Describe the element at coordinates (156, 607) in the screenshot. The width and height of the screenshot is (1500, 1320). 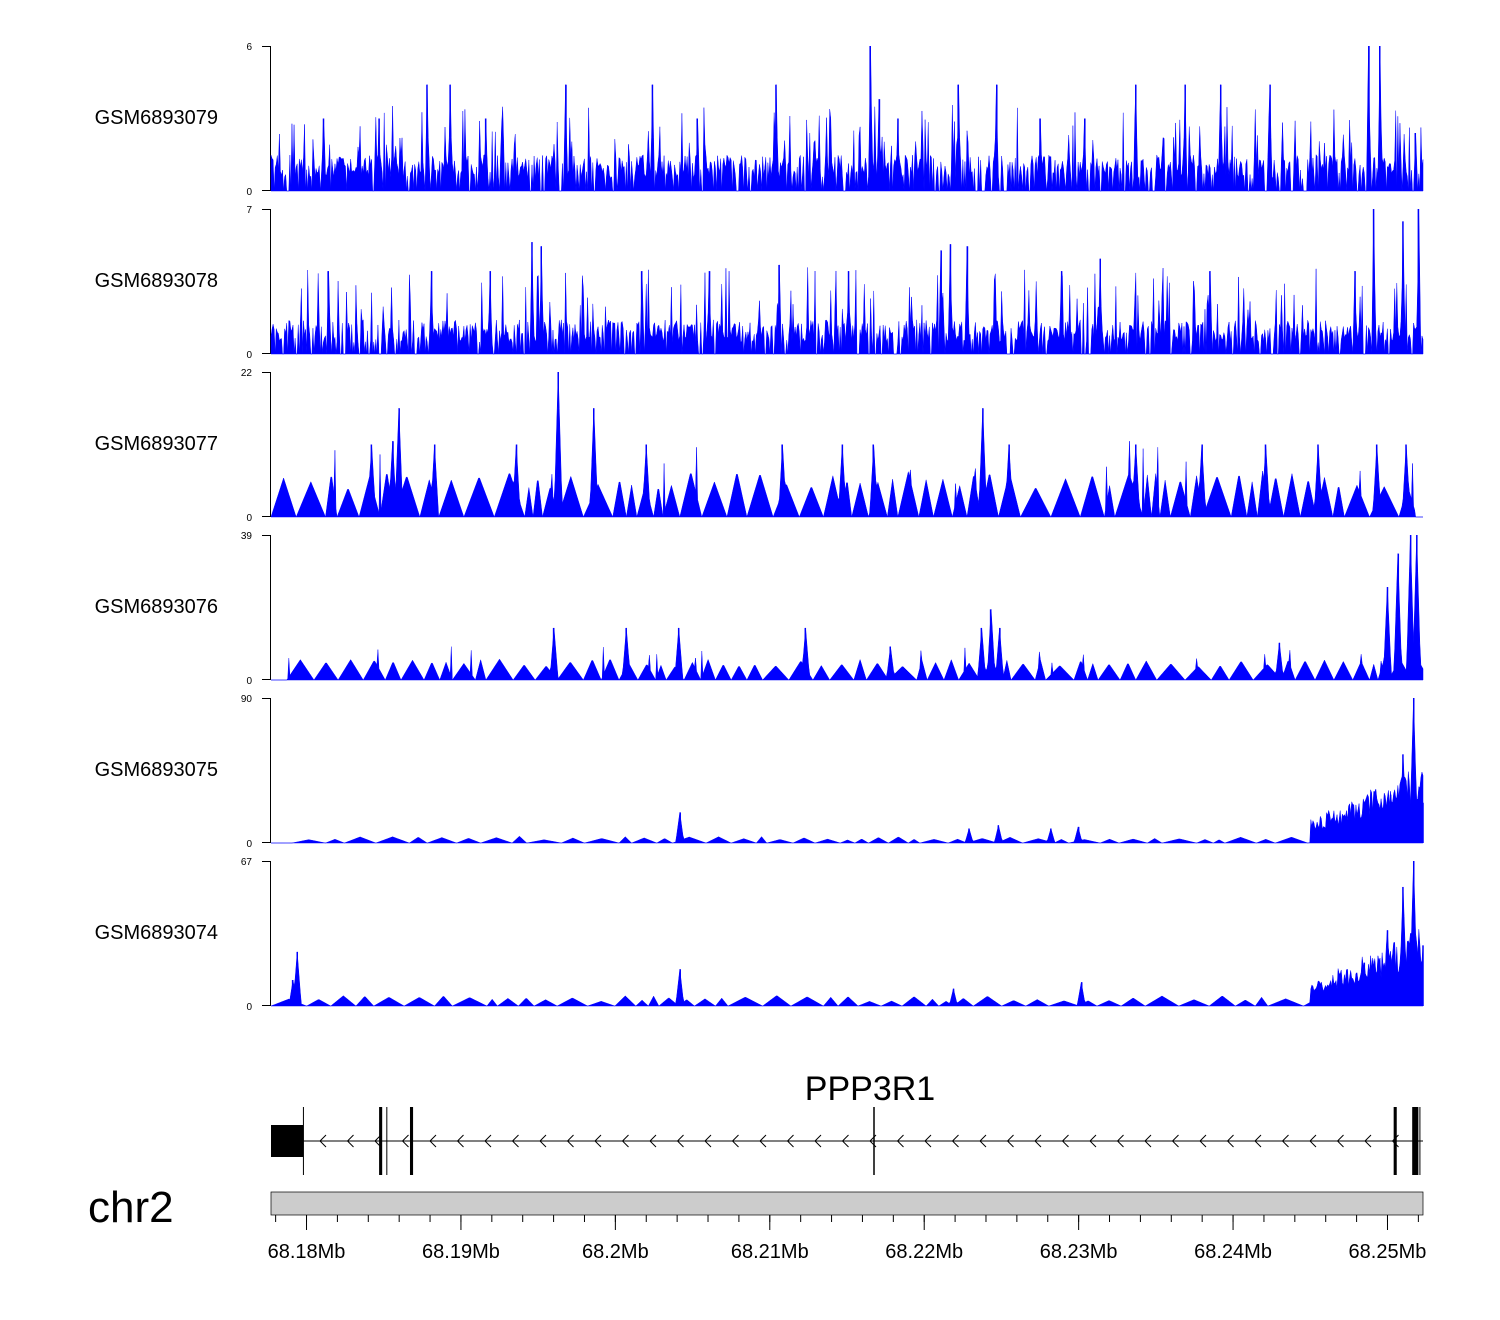
I see `track-label: GSM6893076` at that location.